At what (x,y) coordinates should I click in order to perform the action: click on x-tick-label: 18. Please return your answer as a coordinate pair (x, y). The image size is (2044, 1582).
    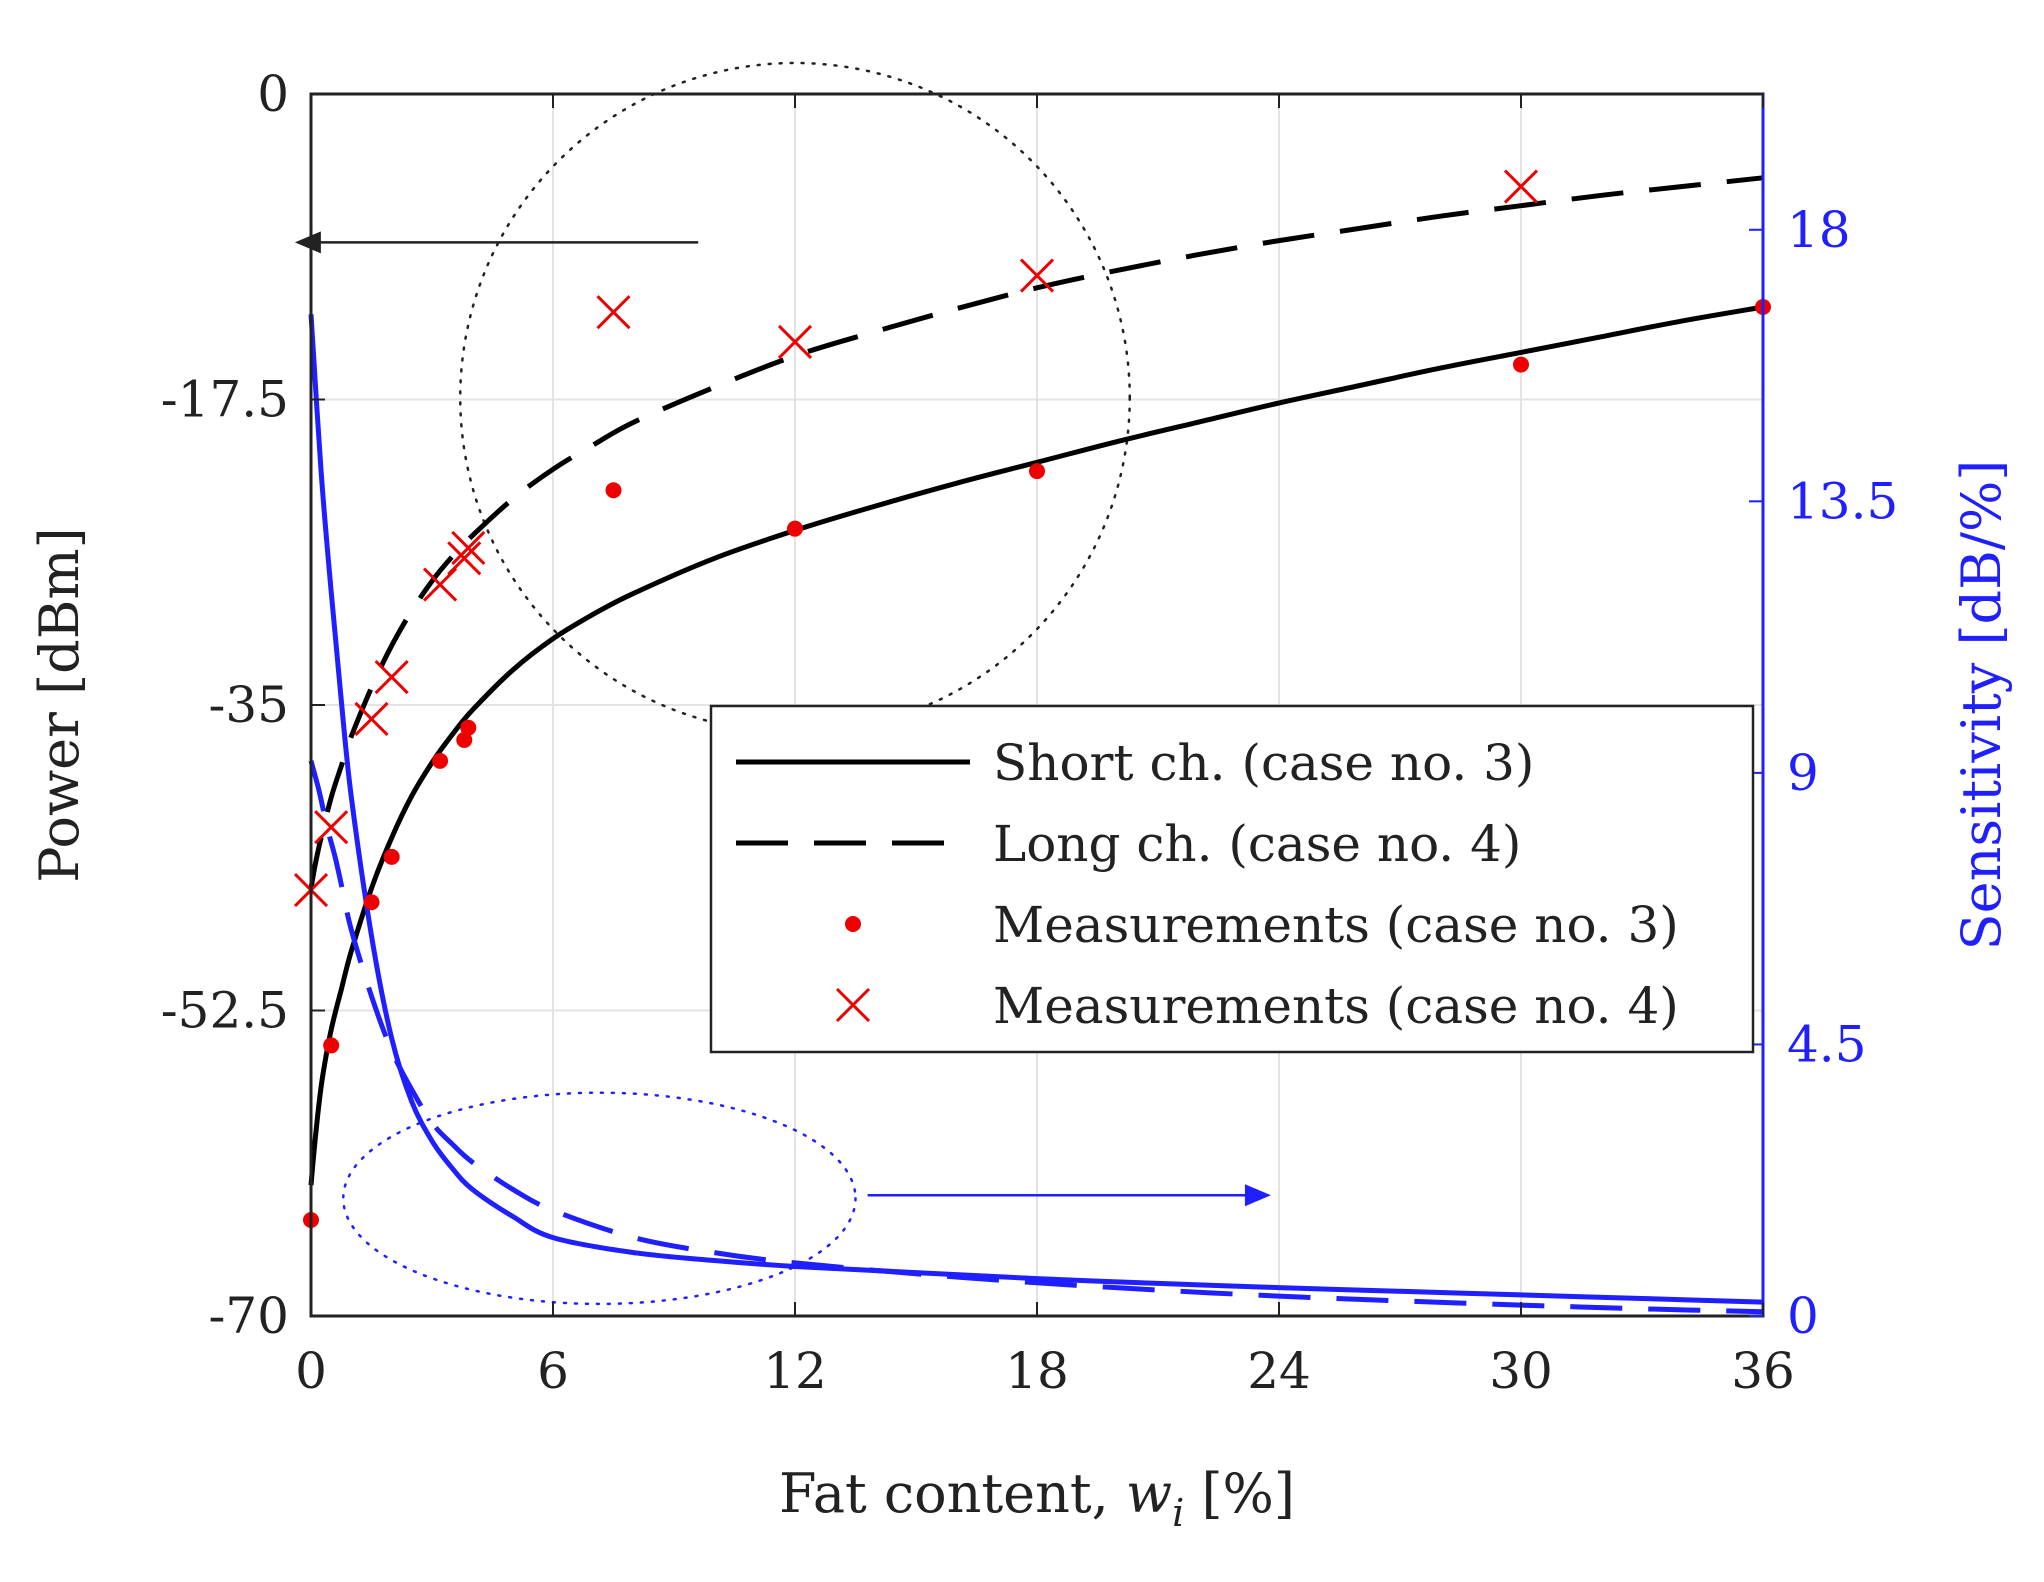
    Looking at the image, I should click on (1037, 1371).